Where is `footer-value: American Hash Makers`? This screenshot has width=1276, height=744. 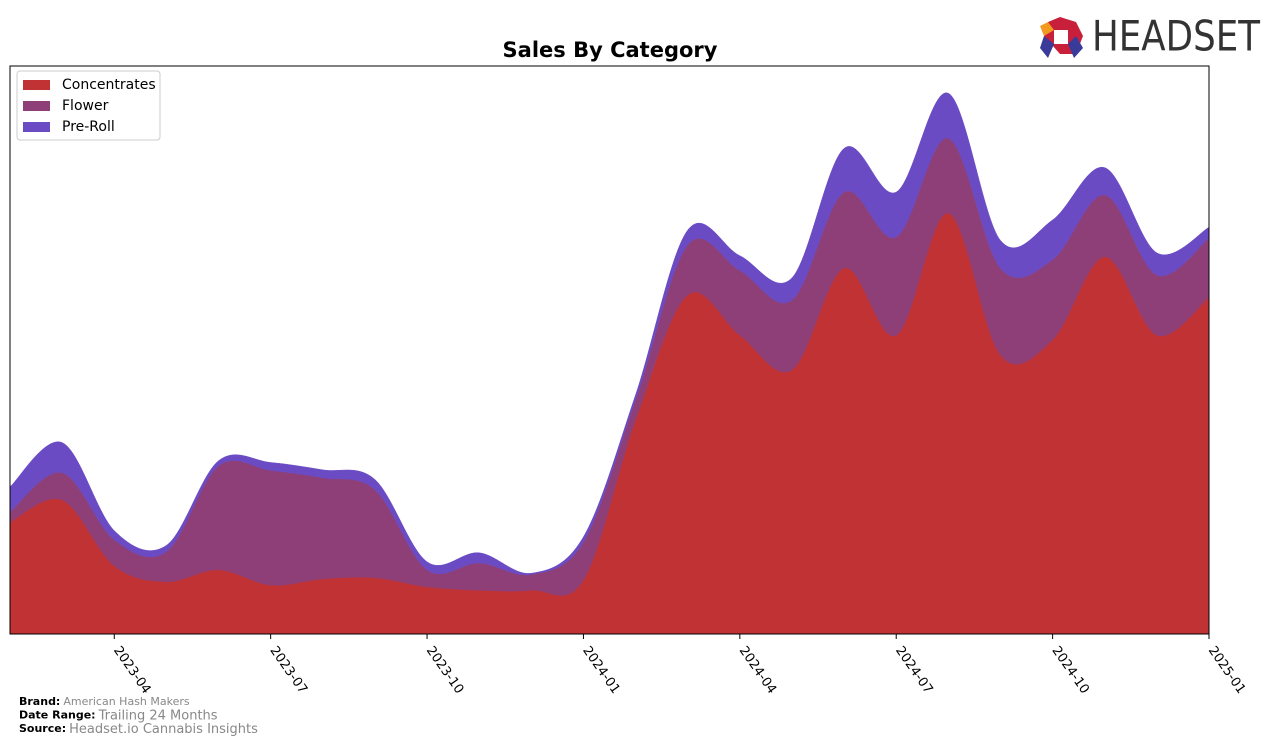 footer-value: American Hash Makers is located at coordinates (126, 701).